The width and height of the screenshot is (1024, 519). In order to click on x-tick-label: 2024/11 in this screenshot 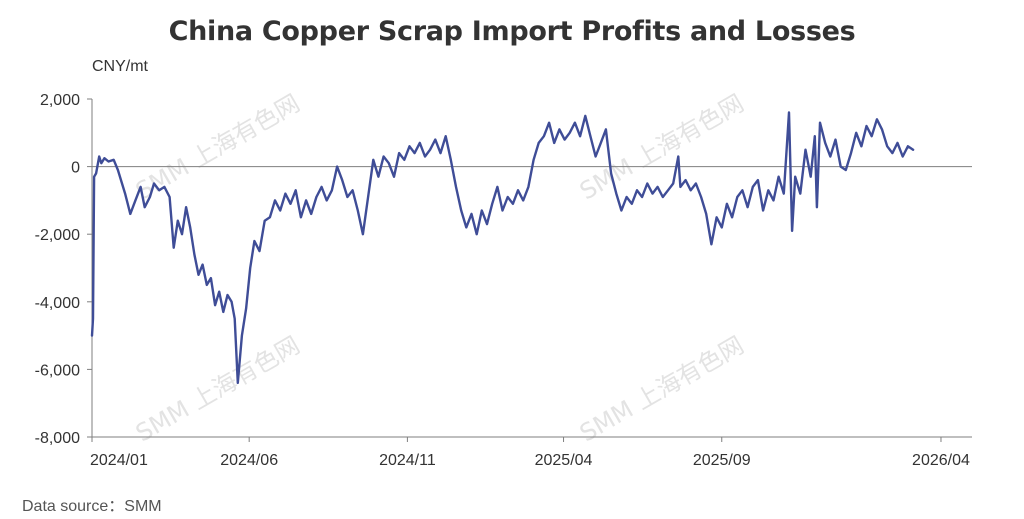, I will do `click(407, 460)`.